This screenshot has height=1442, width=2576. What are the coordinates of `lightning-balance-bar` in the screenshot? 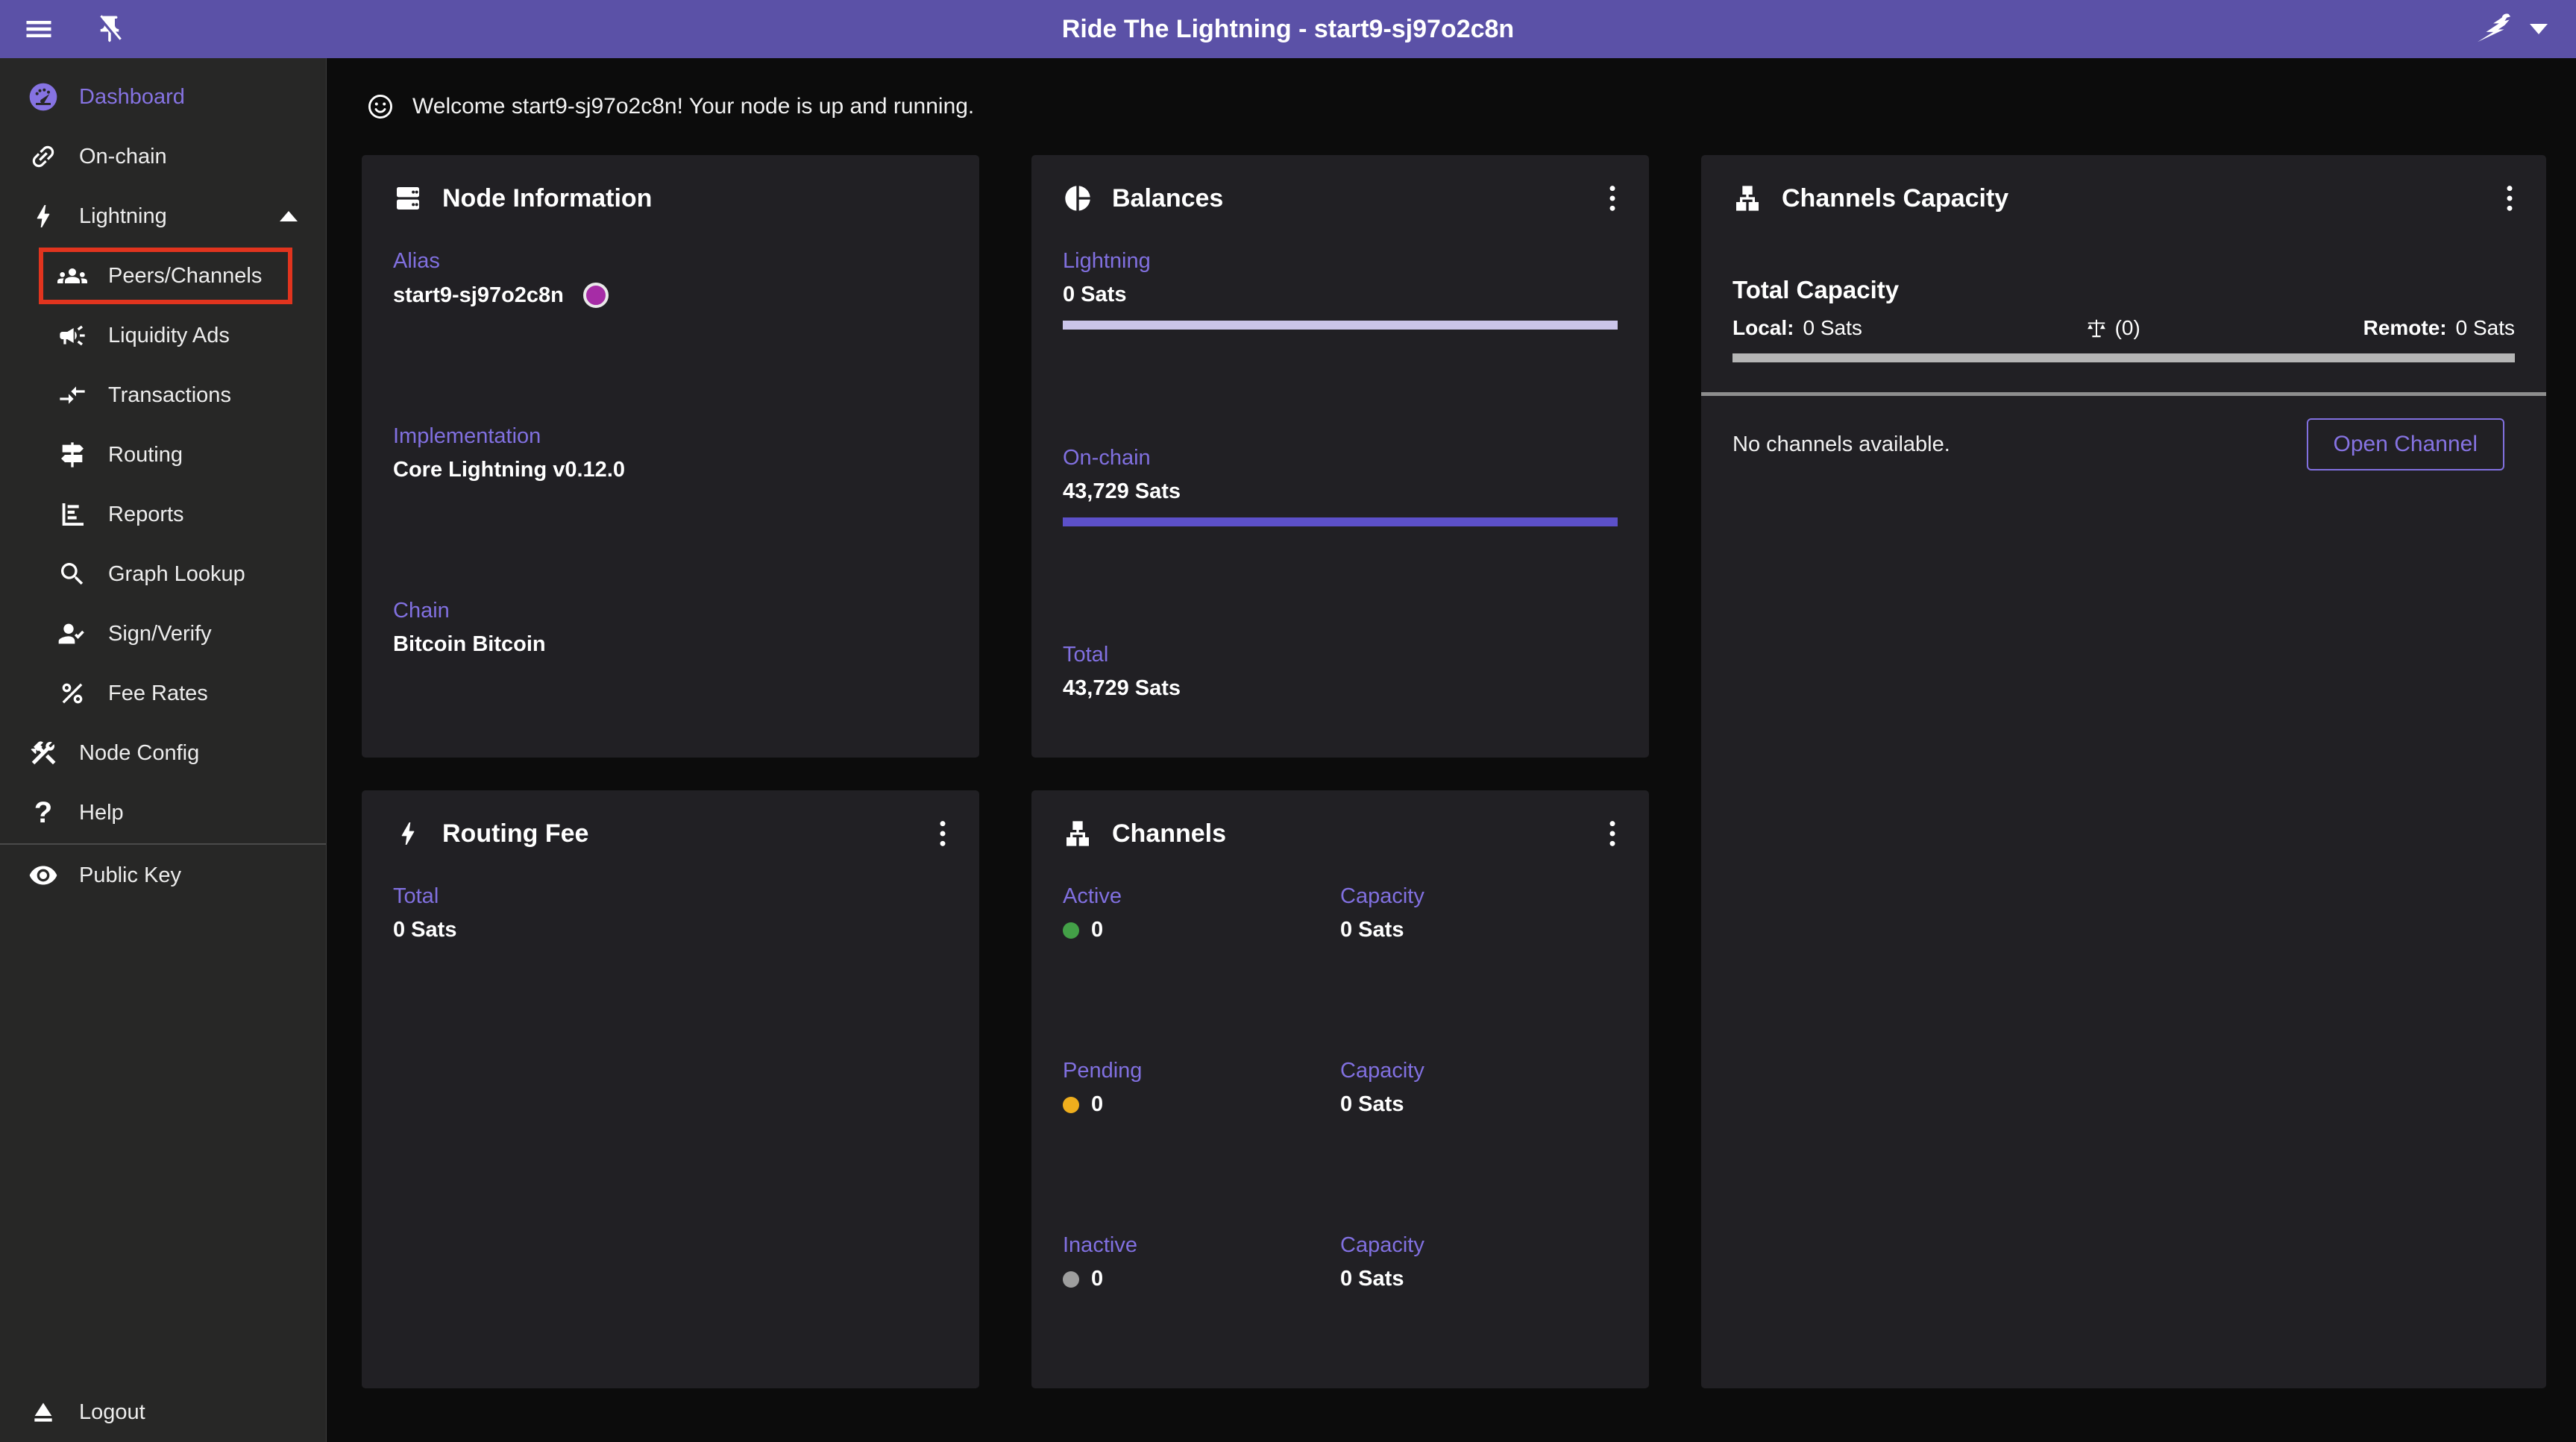 It's located at (1340, 325).